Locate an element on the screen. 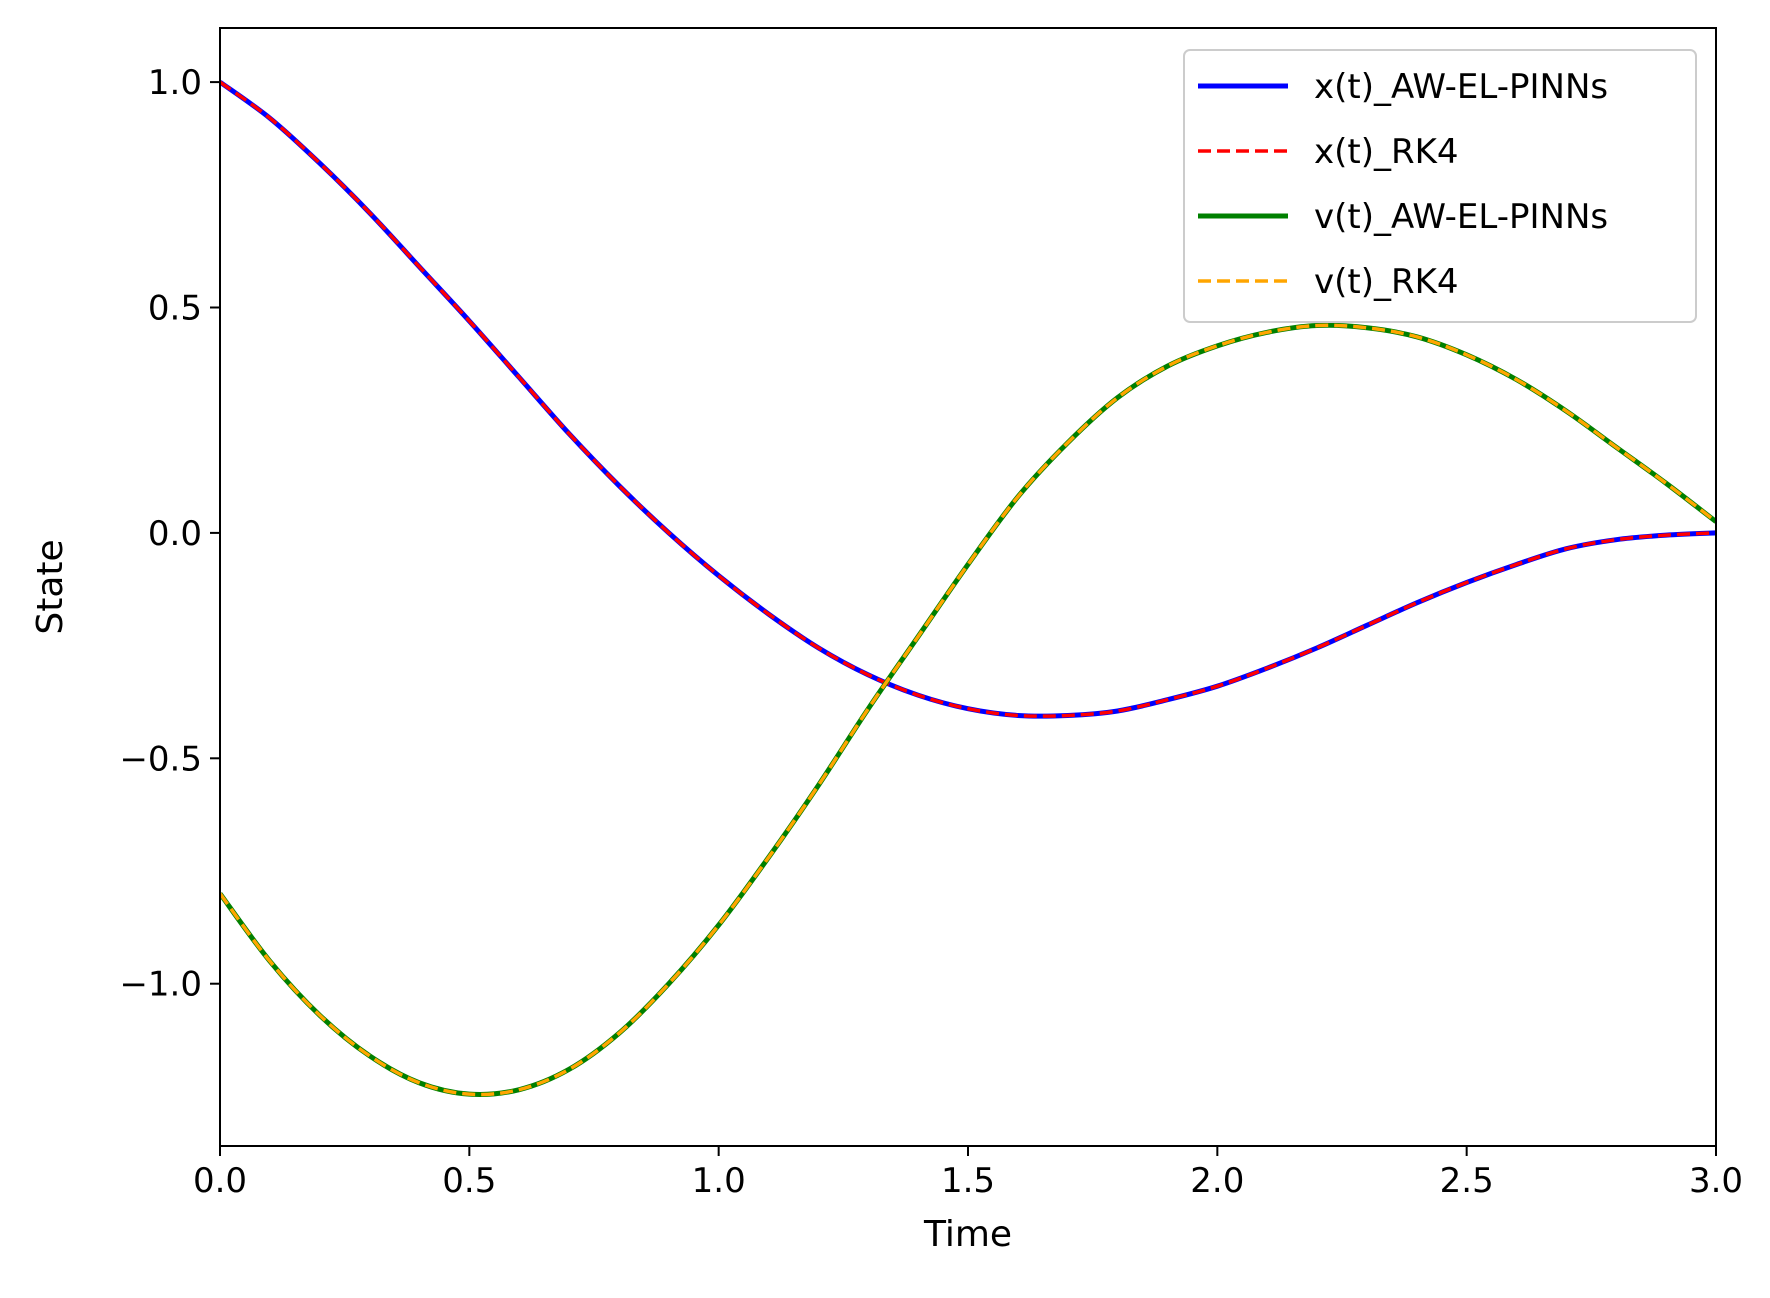 The width and height of the screenshot is (1770, 1298). legend-label-2: v(t)_AW-EL-PINNs is located at coordinates (1461, 217).